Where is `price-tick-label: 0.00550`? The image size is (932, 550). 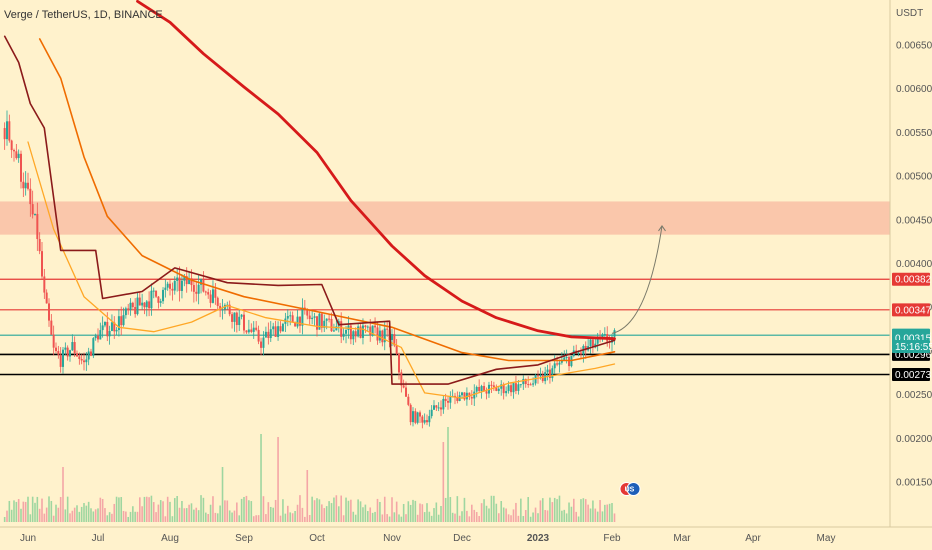
price-tick-label: 0.00550 is located at coordinates (914, 133).